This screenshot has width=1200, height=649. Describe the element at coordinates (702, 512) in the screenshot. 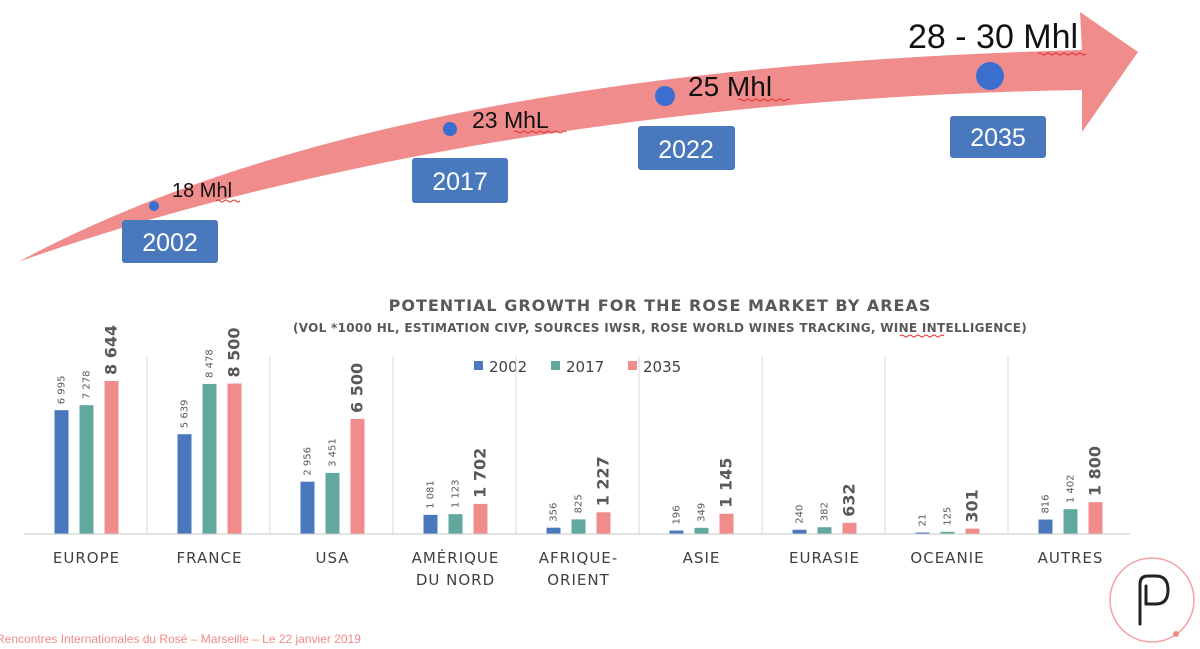

I see `data-label-2017-5: 349` at that location.